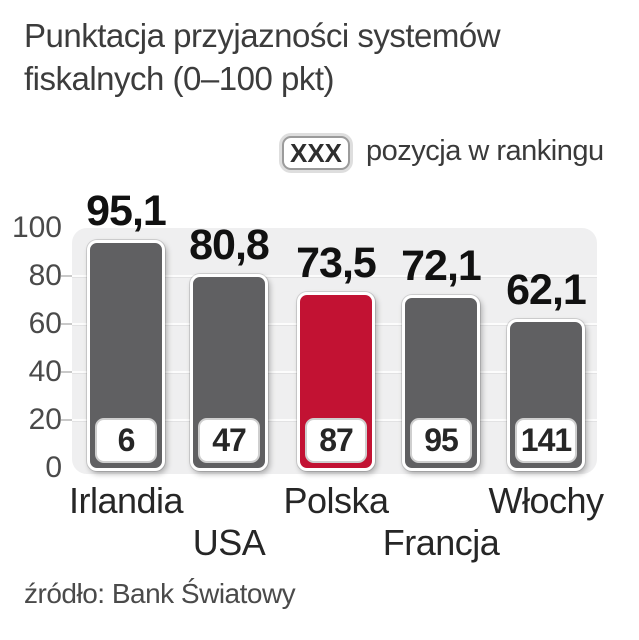 This screenshot has height=640, width=639. Describe the element at coordinates (546, 394) in the screenshot. I see `bar-wlochy: 141` at that location.